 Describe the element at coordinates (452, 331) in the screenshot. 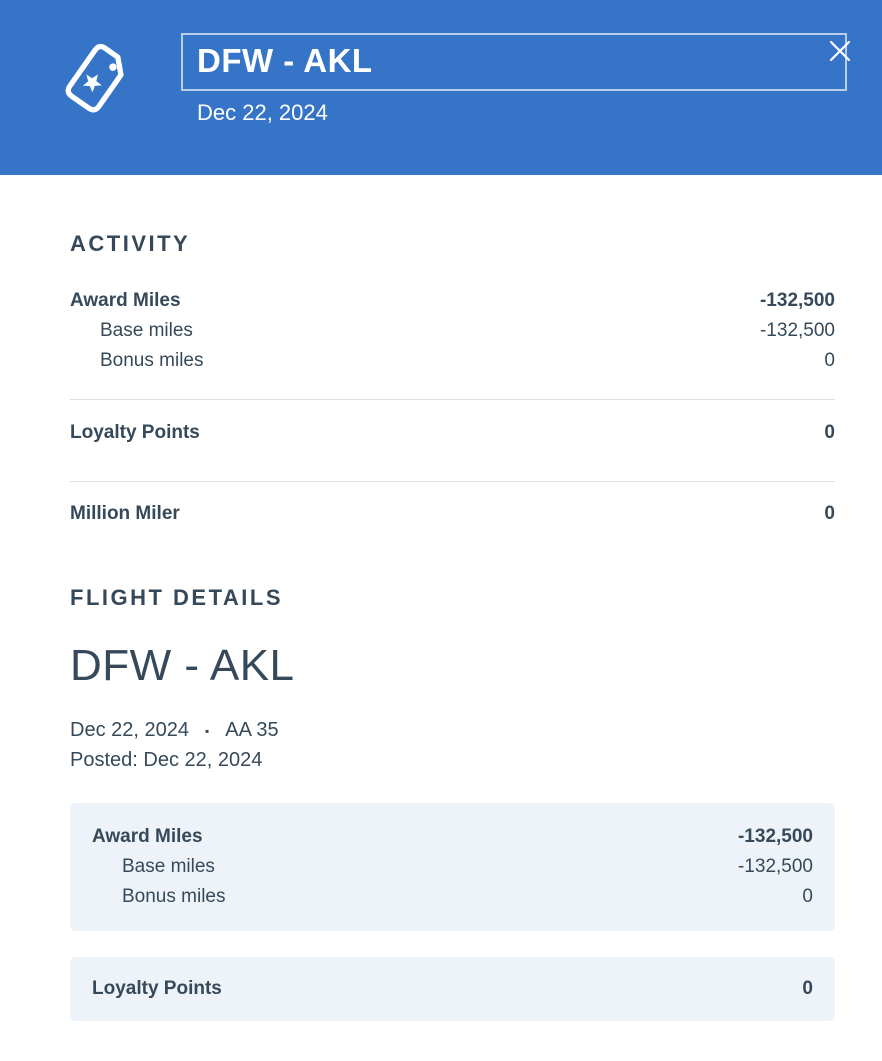

I see `base-miles-row: Base miles -132,500` at that location.